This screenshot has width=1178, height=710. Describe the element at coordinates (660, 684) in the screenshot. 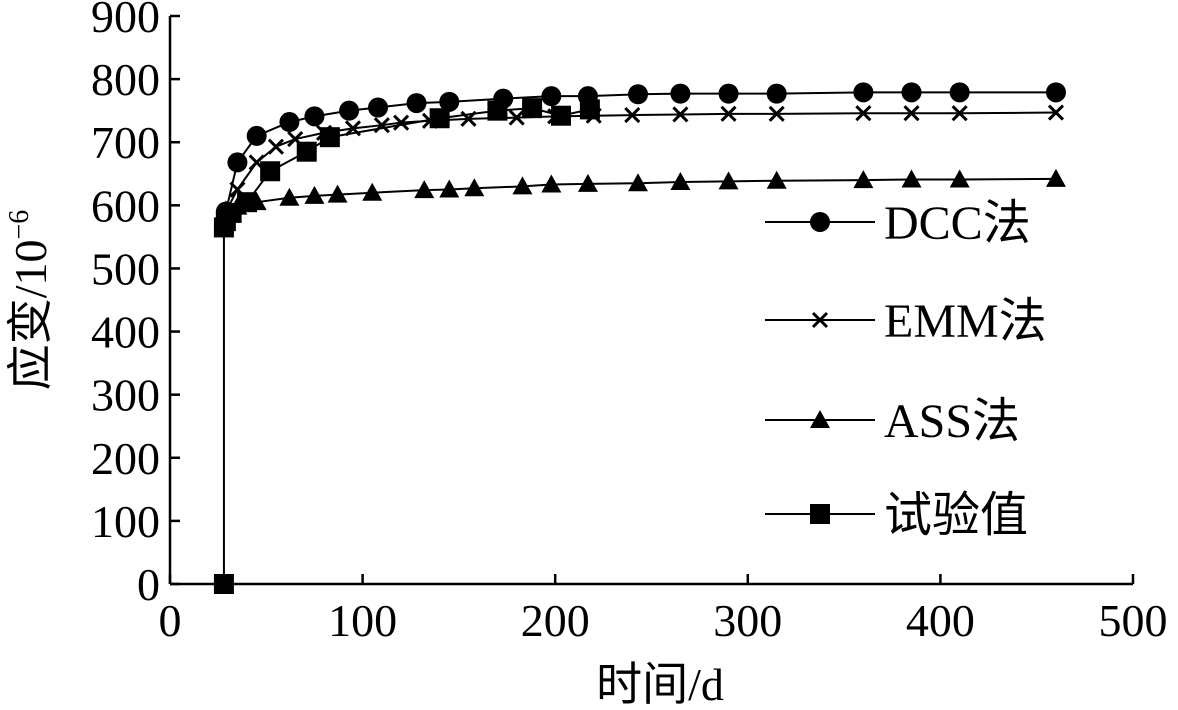

I see `x-axis-title: 时间/d` at that location.